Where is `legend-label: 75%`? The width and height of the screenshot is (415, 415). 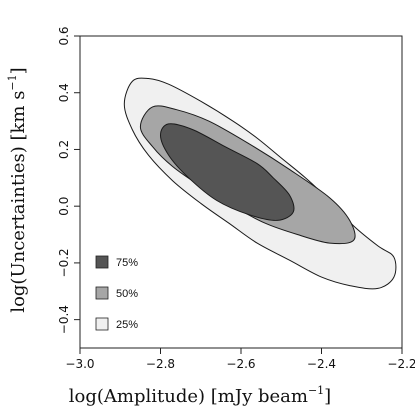 legend-label: 75% is located at coordinates (127, 263).